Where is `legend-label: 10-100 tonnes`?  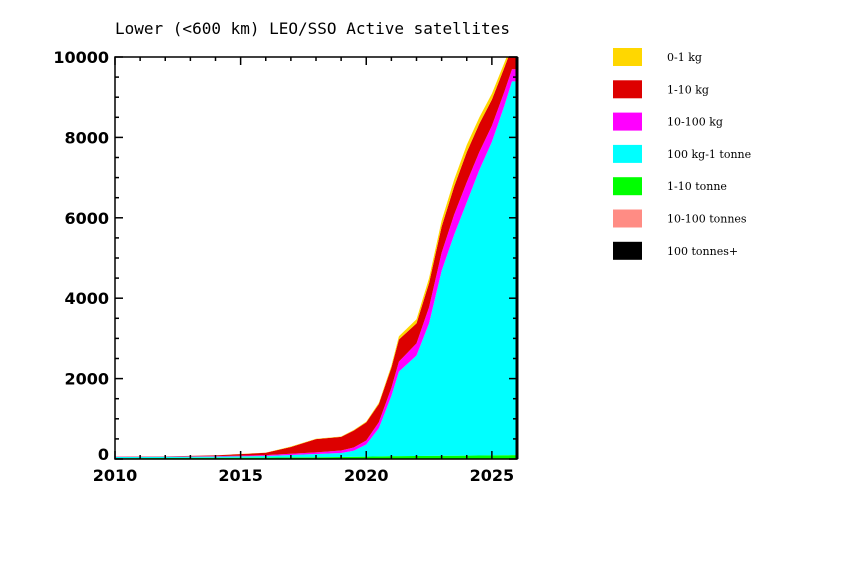 legend-label: 10-100 tonnes is located at coordinates (707, 219).